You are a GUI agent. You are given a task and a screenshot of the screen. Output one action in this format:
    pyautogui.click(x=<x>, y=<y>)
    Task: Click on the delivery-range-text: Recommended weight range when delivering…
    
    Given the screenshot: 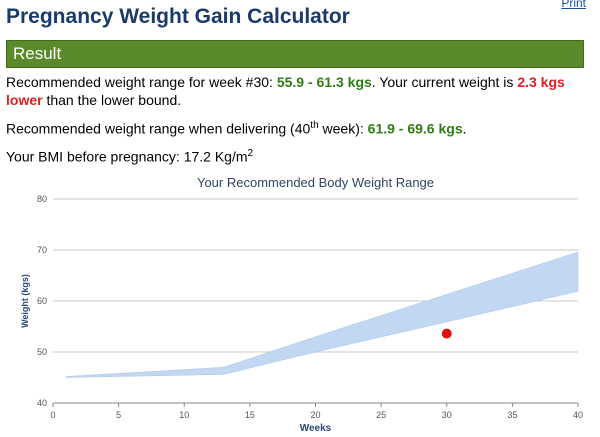 What is the action you would take?
    pyautogui.click(x=236, y=127)
    